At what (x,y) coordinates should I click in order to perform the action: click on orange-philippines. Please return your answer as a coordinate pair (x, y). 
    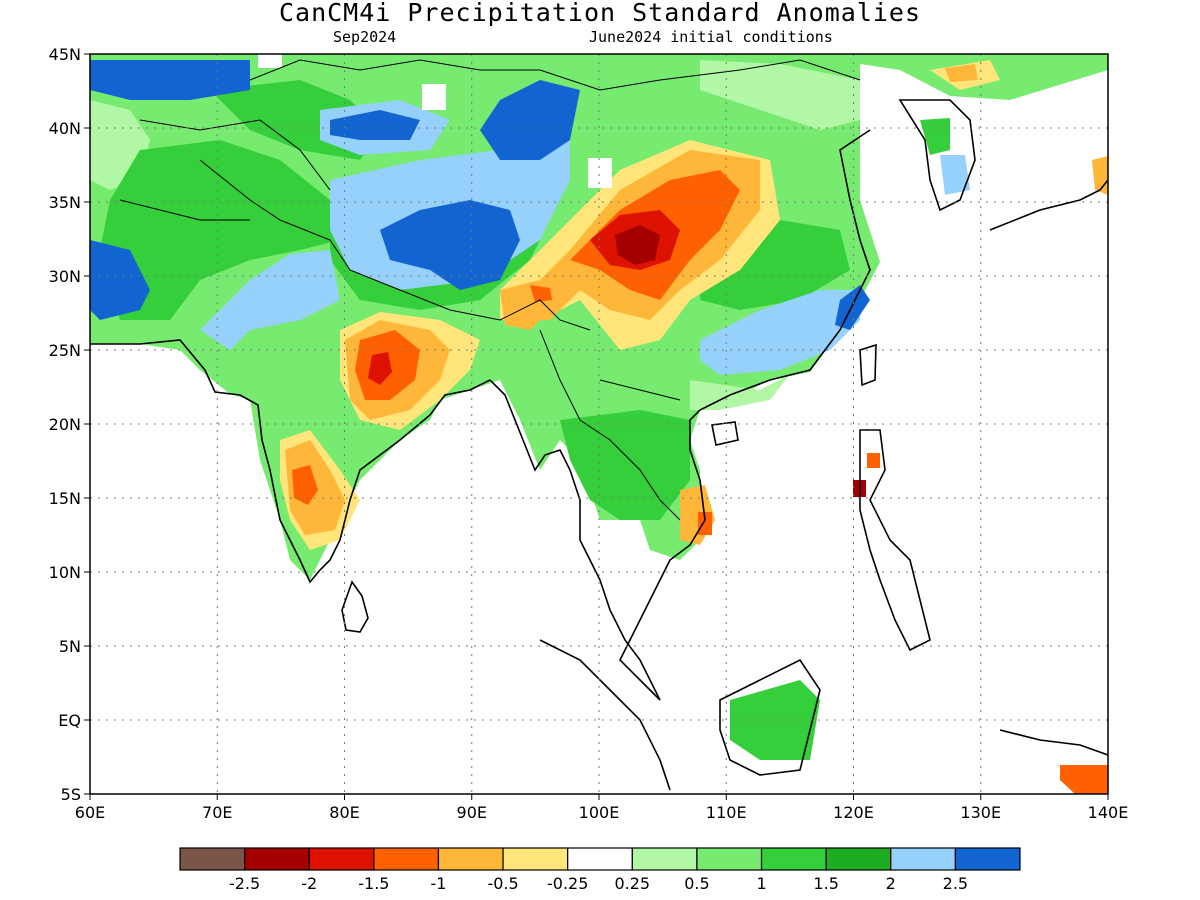
    Looking at the image, I should click on (873, 460).